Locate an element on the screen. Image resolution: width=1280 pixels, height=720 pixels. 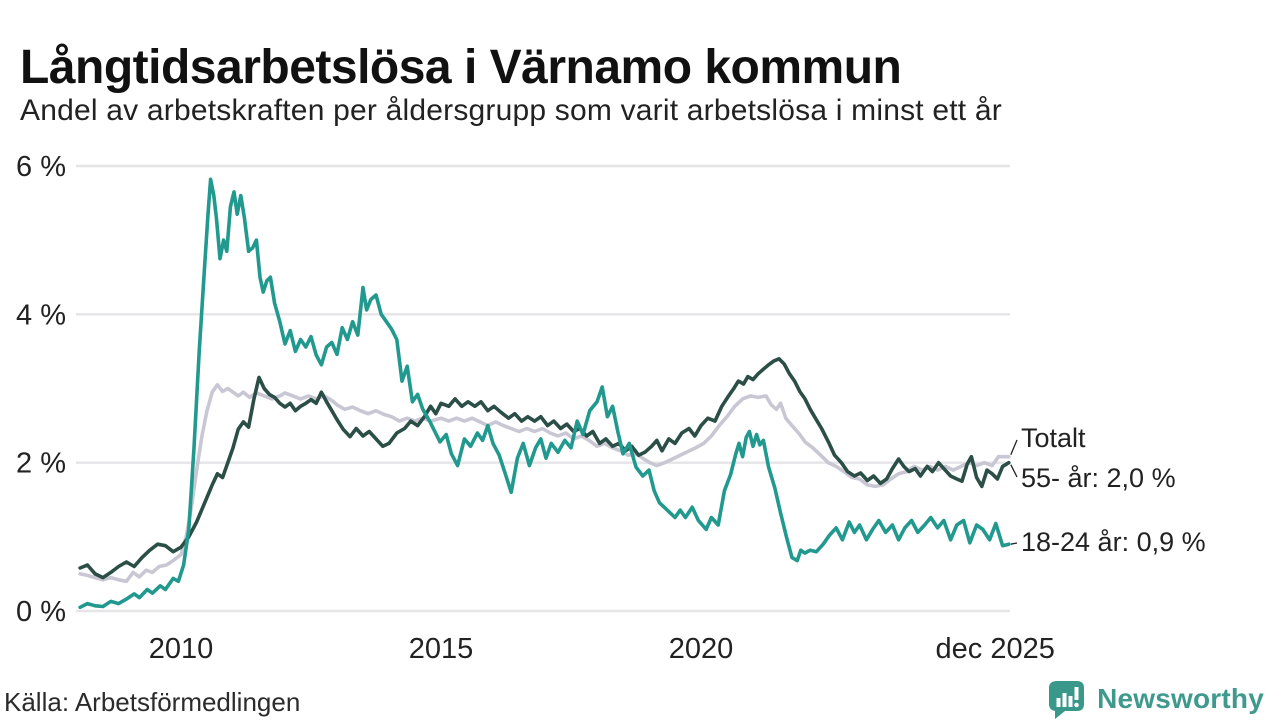
y-axis-tick-label: 2 % is located at coordinates (41, 464).